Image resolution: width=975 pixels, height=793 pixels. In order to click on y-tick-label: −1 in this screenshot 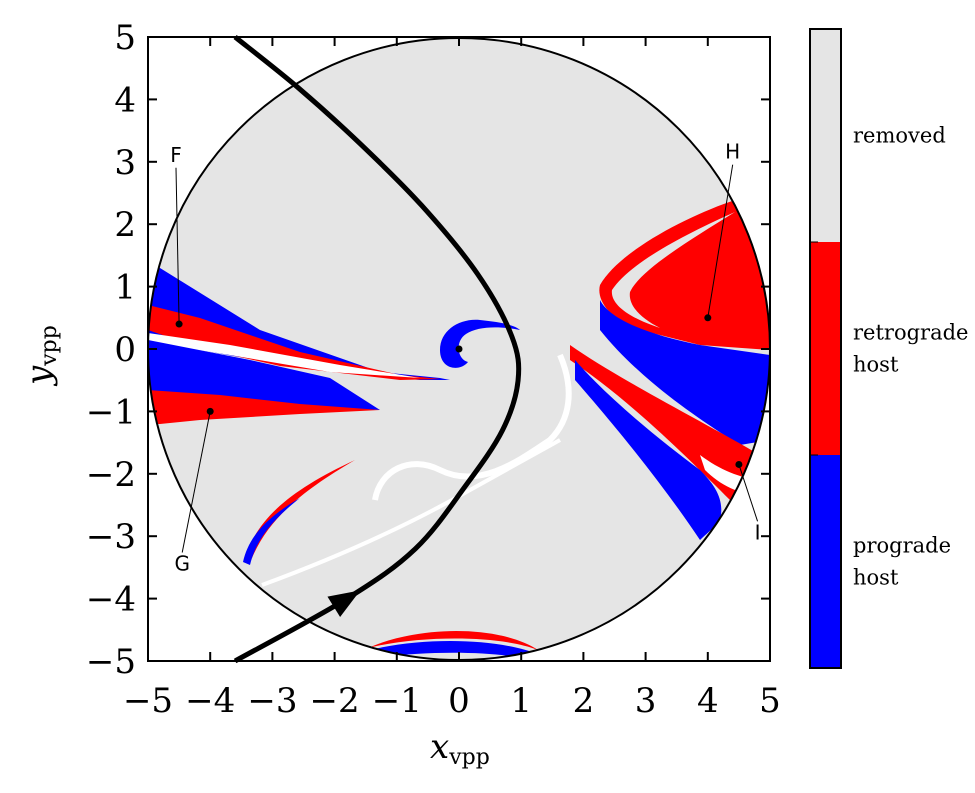, I will do `click(111, 412)`.